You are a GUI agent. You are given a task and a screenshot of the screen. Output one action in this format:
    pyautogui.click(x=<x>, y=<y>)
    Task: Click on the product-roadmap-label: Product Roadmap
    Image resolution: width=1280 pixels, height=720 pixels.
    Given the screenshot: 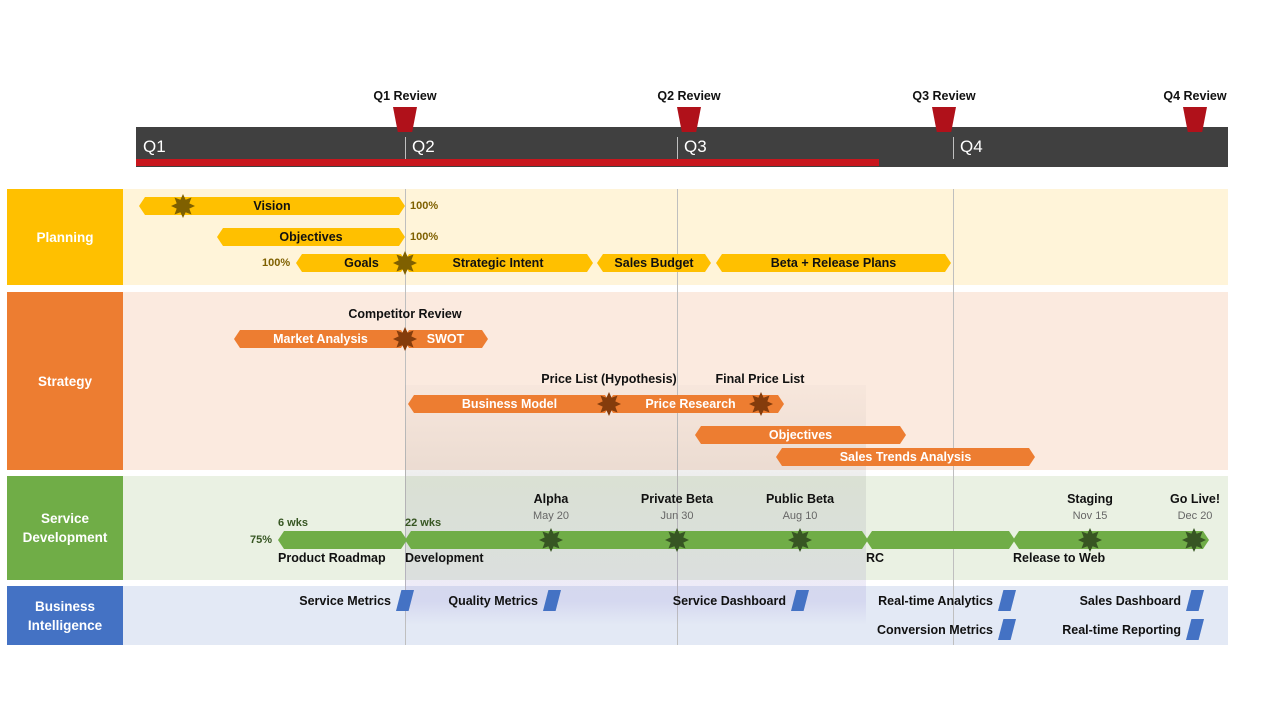 What is the action you would take?
    pyautogui.click(x=332, y=558)
    